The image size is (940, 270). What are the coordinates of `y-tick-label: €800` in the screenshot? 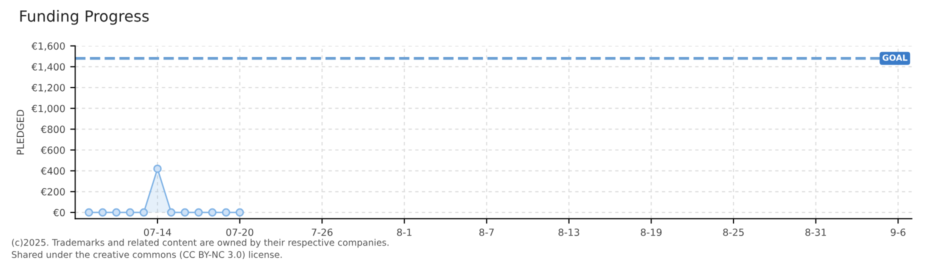 It's located at (52, 130).